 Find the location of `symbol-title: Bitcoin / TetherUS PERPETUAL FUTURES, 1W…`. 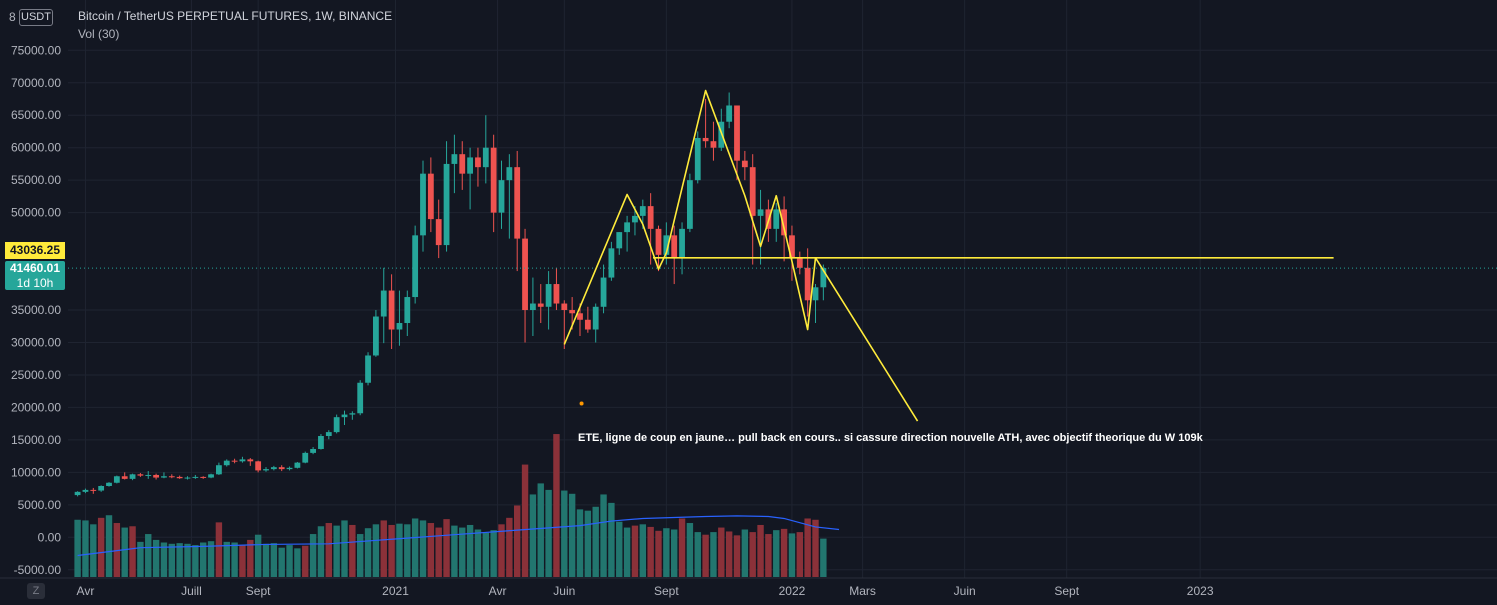

symbol-title: Bitcoin / TetherUS PERPETUAL FUTURES, 1W… is located at coordinates (235, 16).